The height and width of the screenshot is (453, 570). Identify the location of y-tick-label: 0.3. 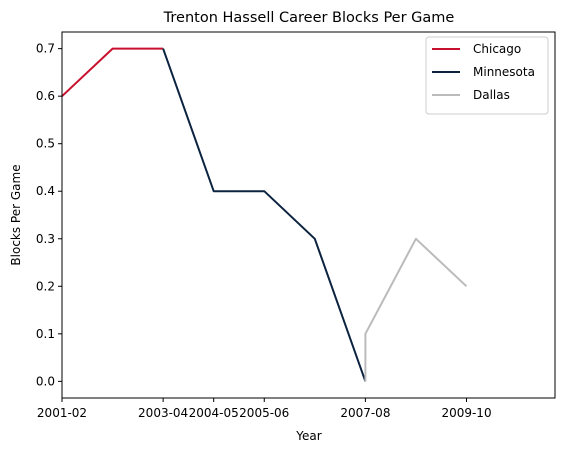
(45, 239).